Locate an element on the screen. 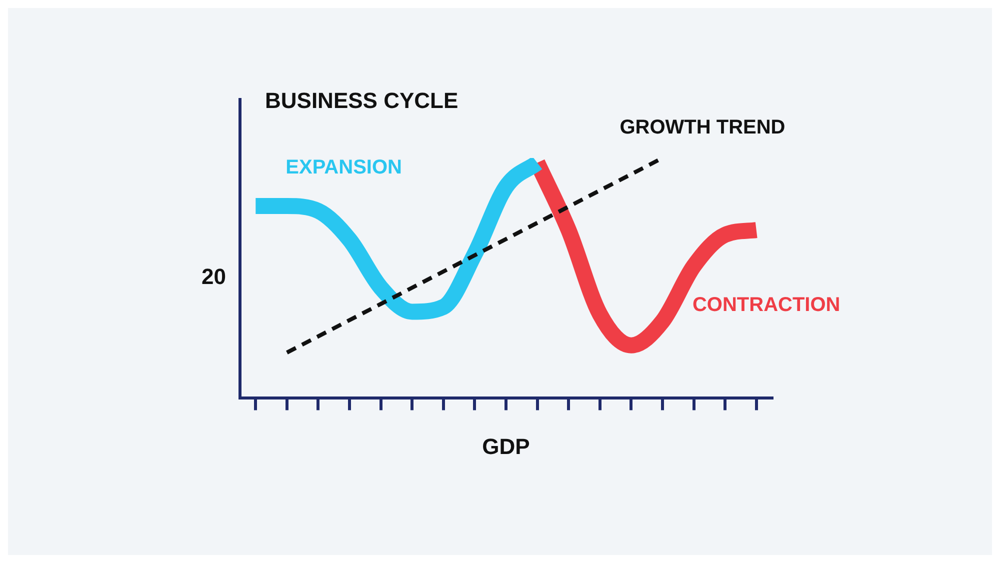 This screenshot has width=1000, height=563. x-axis-title: GDP is located at coordinates (506, 446).